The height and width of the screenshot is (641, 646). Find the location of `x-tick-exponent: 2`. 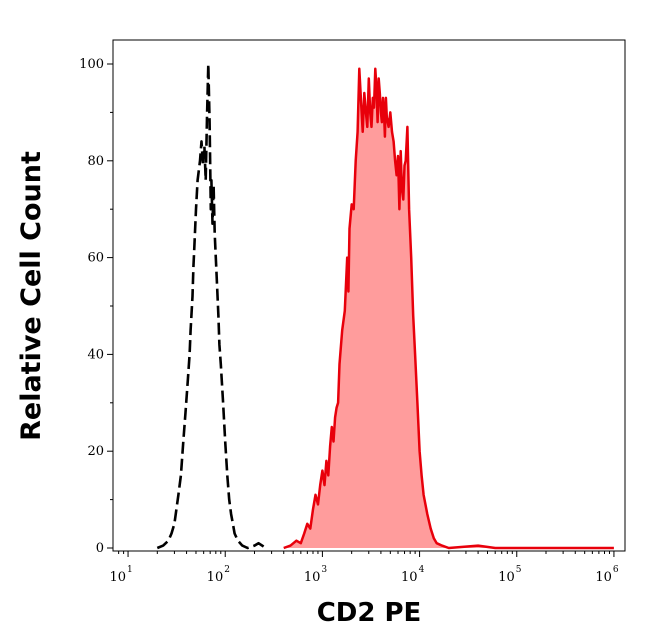

x-tick-exponent: 2 is located at coordinates (227, 570).